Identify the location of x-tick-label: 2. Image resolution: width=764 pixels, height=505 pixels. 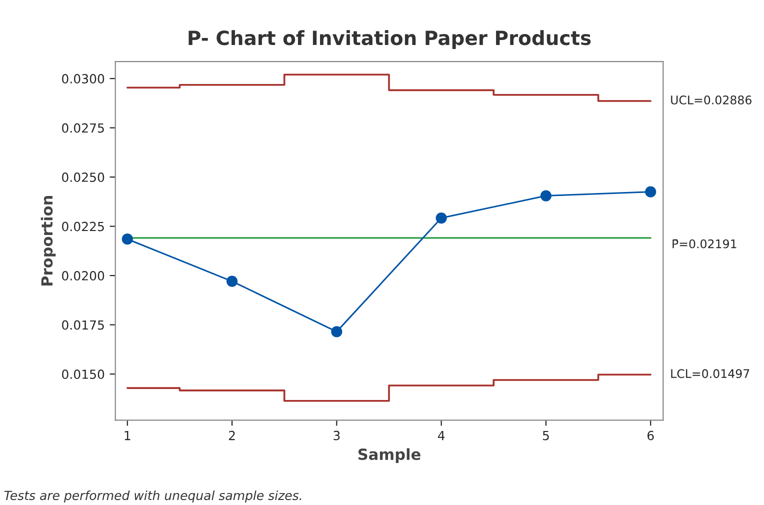
(231, 435).